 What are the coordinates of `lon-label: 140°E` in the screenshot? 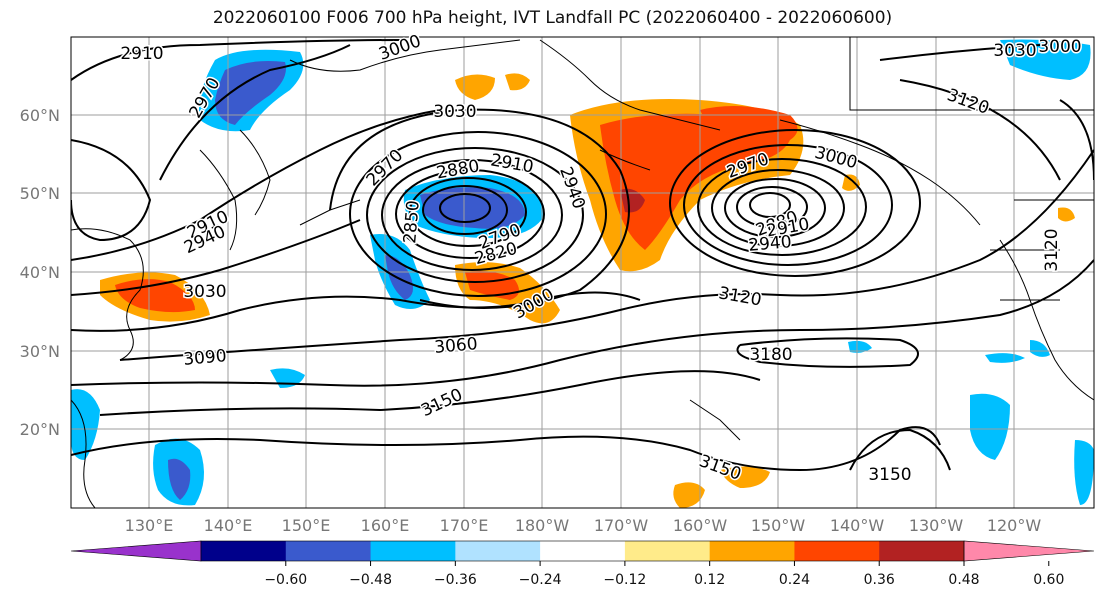 It's located at (228, 525).